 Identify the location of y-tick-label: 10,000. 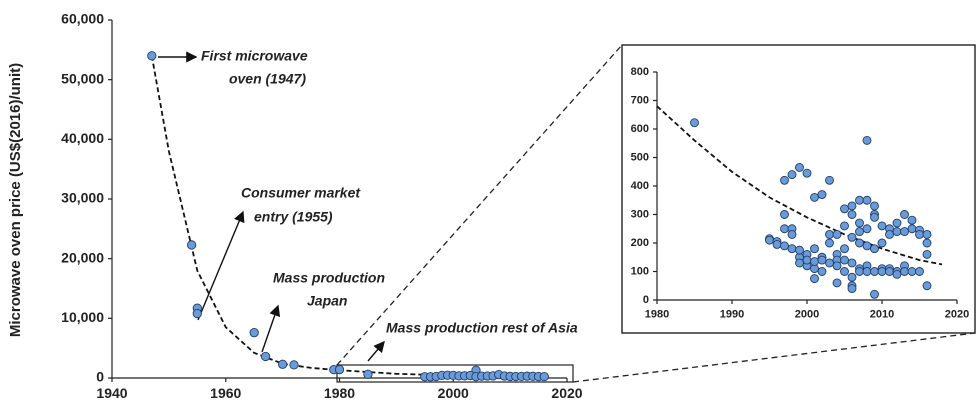
(82, 317).